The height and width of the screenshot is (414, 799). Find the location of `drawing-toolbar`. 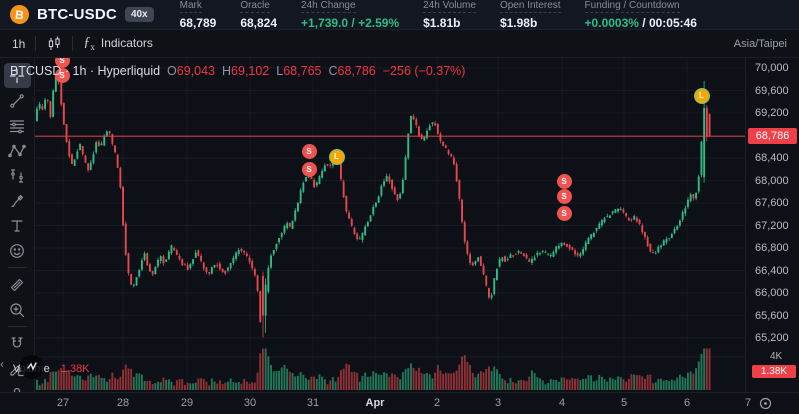

drawing-toolbar is located at coordinates (17, 236).